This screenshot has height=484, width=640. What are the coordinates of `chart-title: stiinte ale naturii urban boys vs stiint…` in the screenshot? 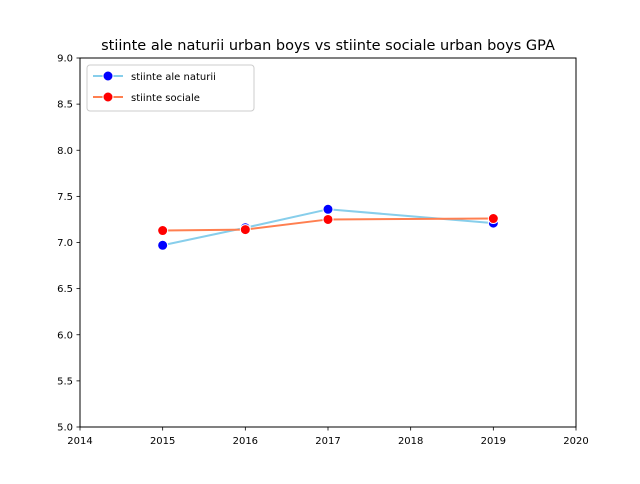 It's located at (328, 46).